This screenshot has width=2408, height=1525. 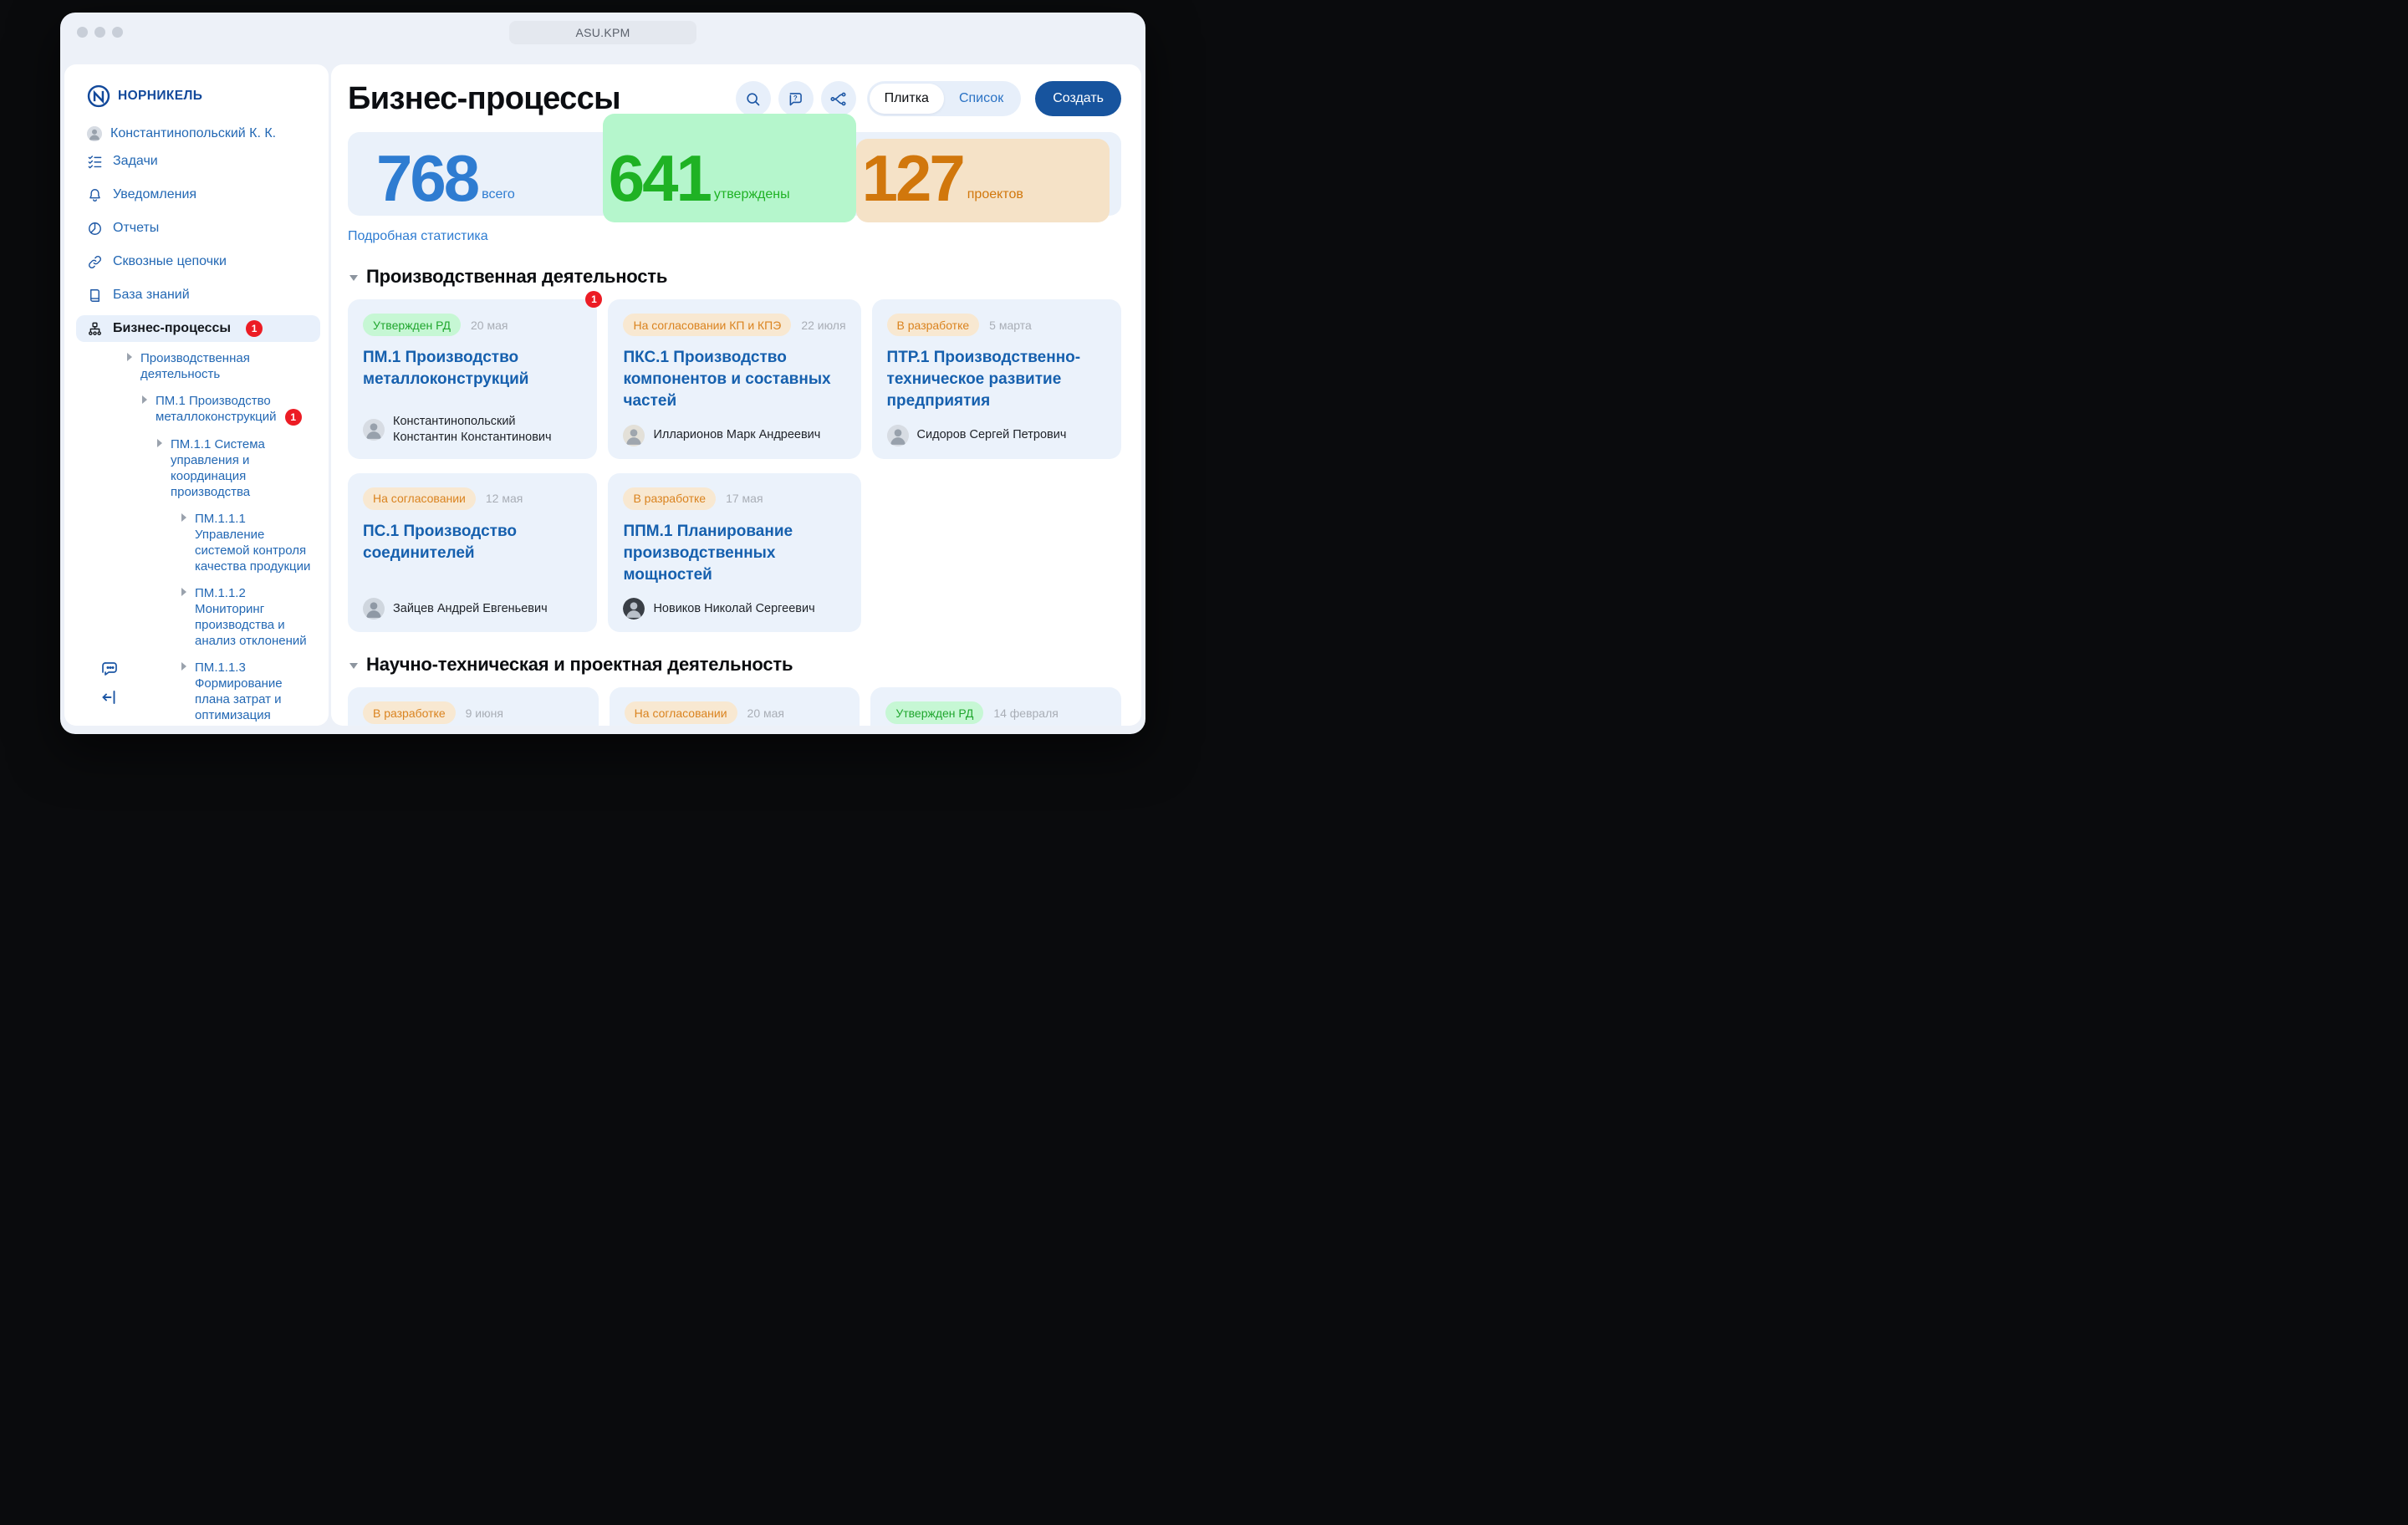 I want to click on sidebar-item-label: Отчеты, so click(x=136, y=228).